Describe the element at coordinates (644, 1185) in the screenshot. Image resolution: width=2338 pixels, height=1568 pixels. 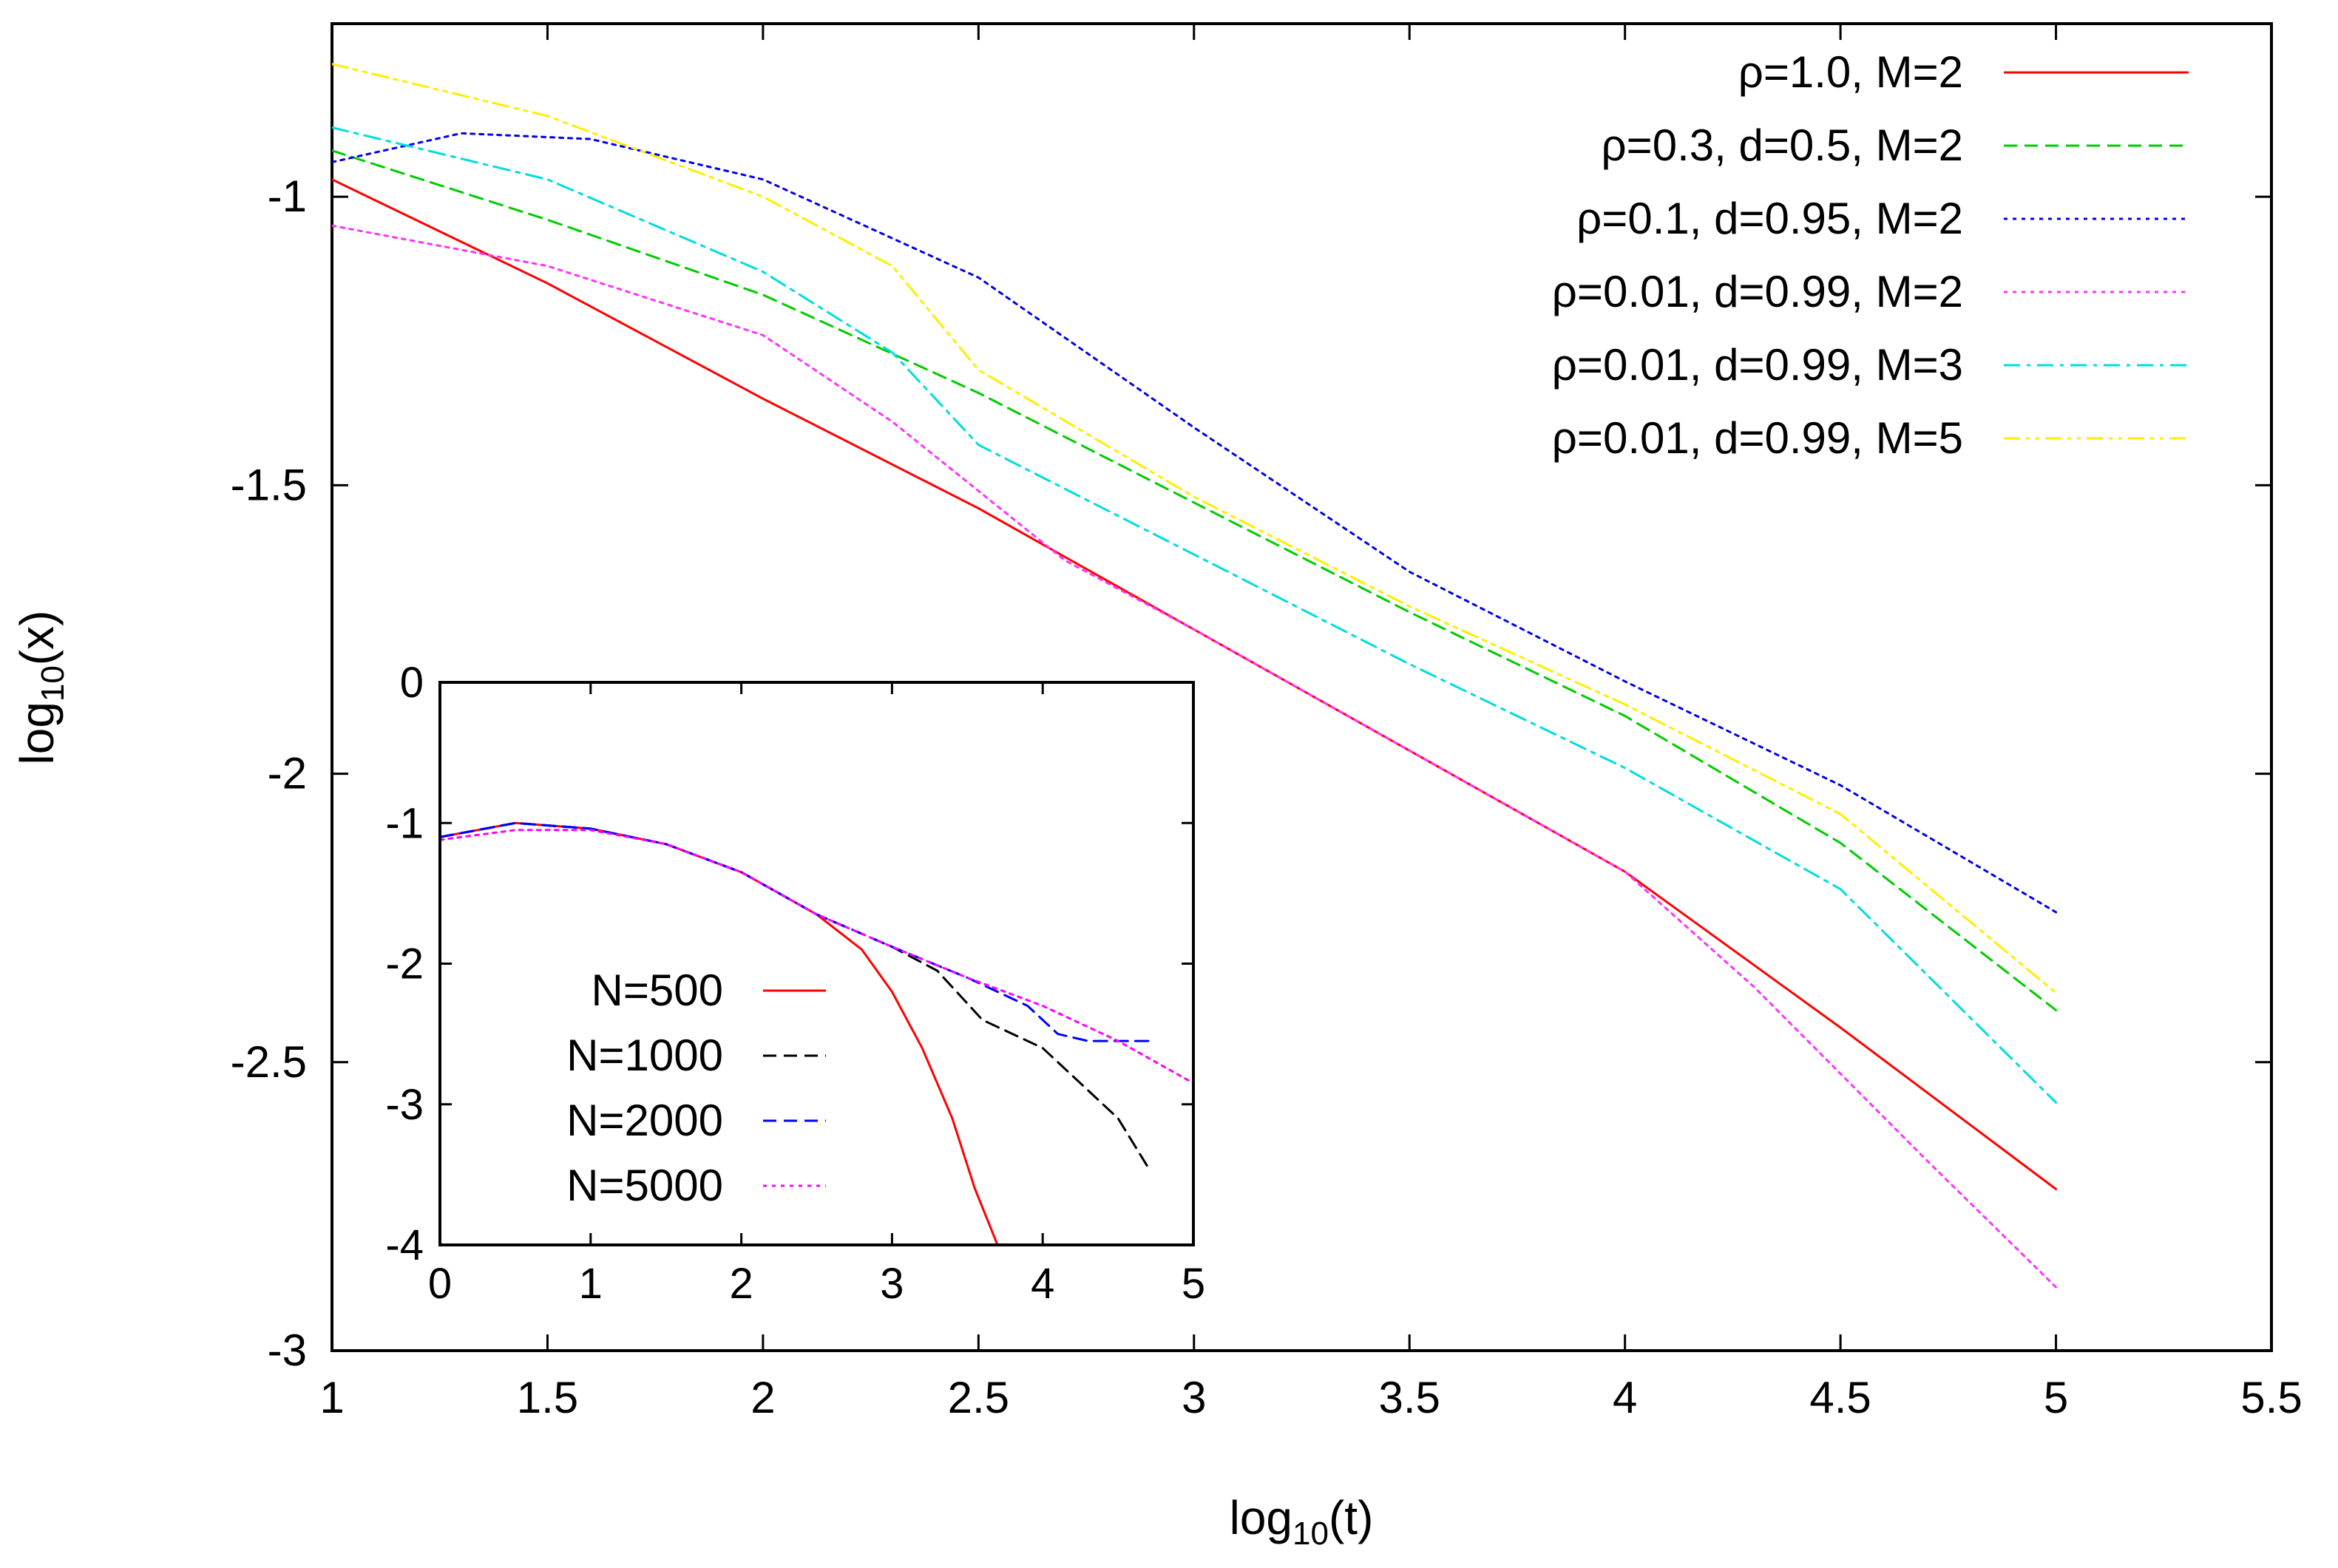
I see `inset-legend-label-3: N=5000` at that location.